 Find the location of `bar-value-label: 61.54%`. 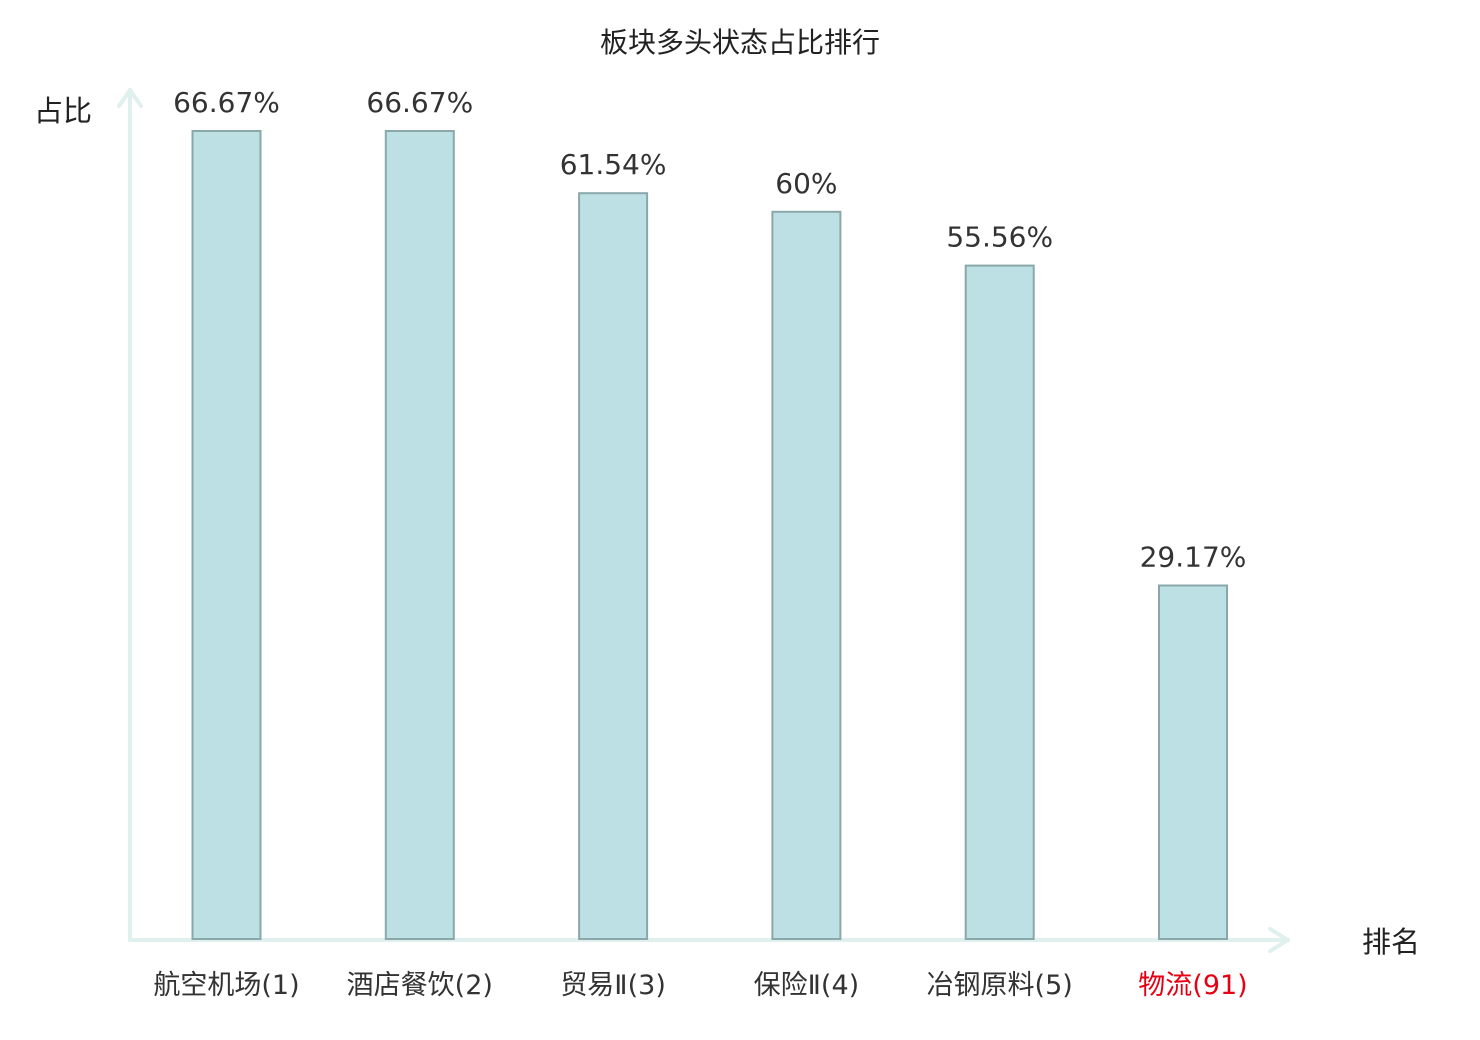

bar-value-label: 61.54% is located at coordinates (613, 164).